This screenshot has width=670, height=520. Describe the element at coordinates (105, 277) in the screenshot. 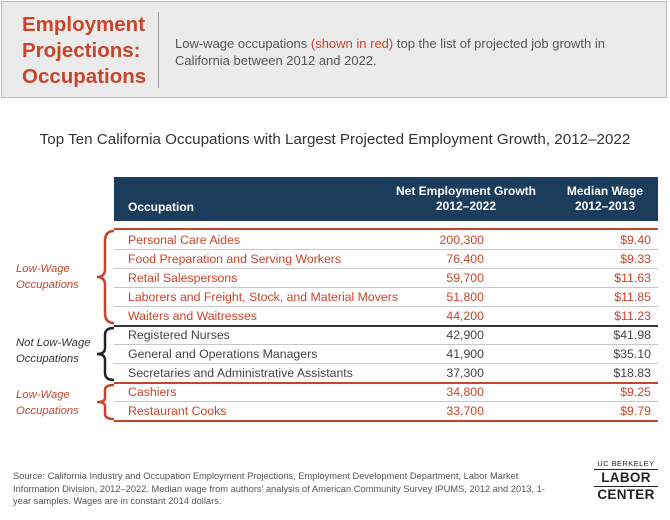

I see `brace-low-wage-top` at that location.